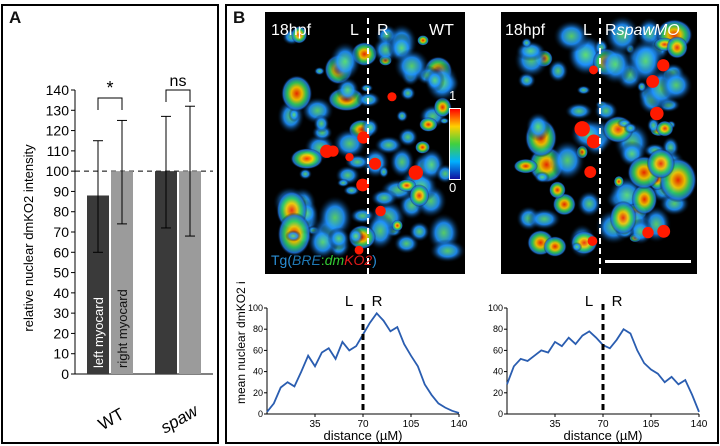  I want to click on transgene-dm: dm, so click(334, 260).